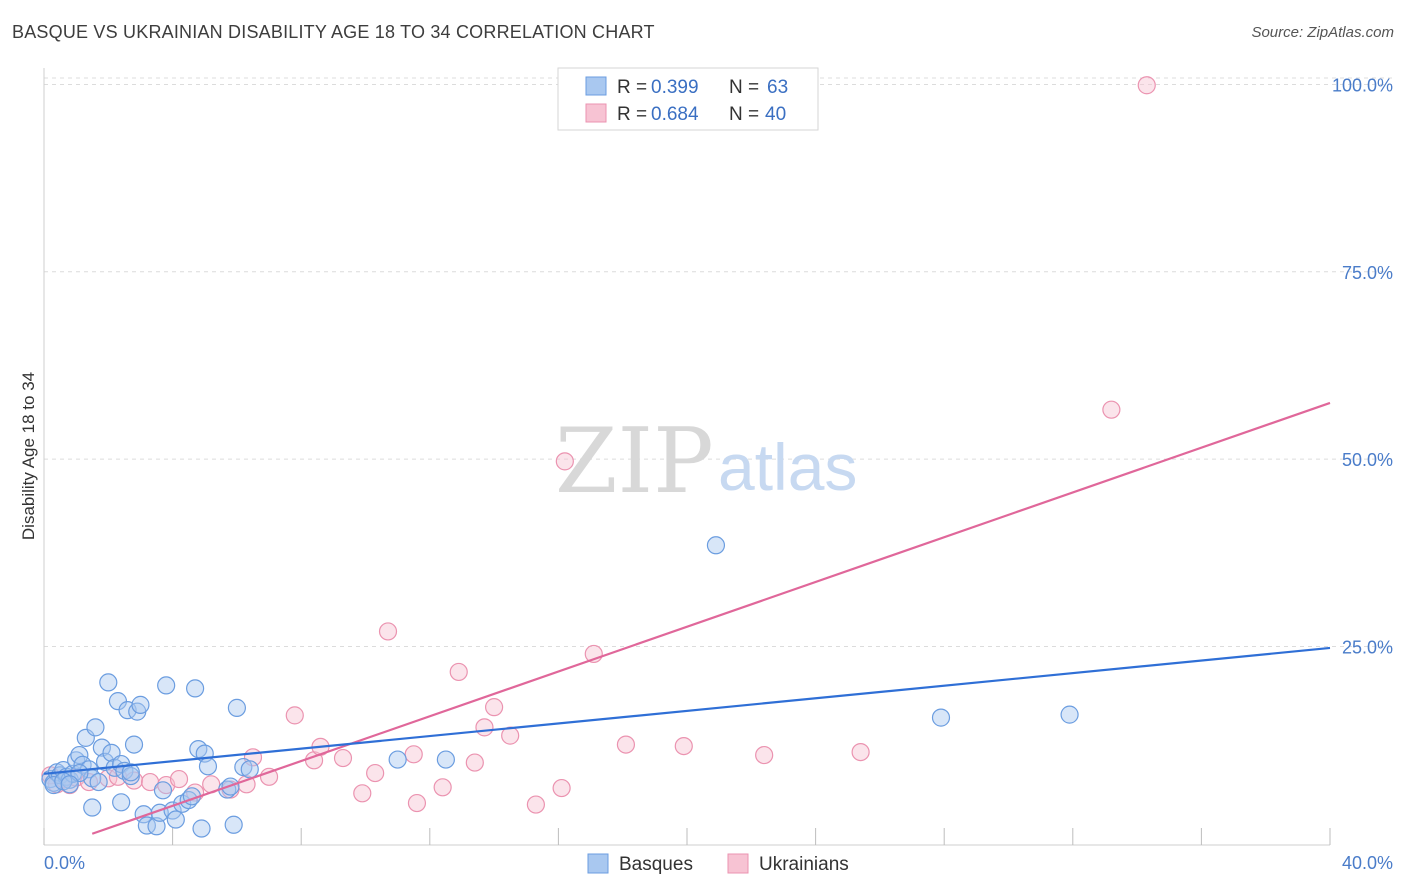 The width and height of the screenshot is (1406, 892). What do you see at coordinates (804, 864) in the screenshot?
I see `bottom-legend-ukrainians: Ukrainians` at bounding box center [804, 864].